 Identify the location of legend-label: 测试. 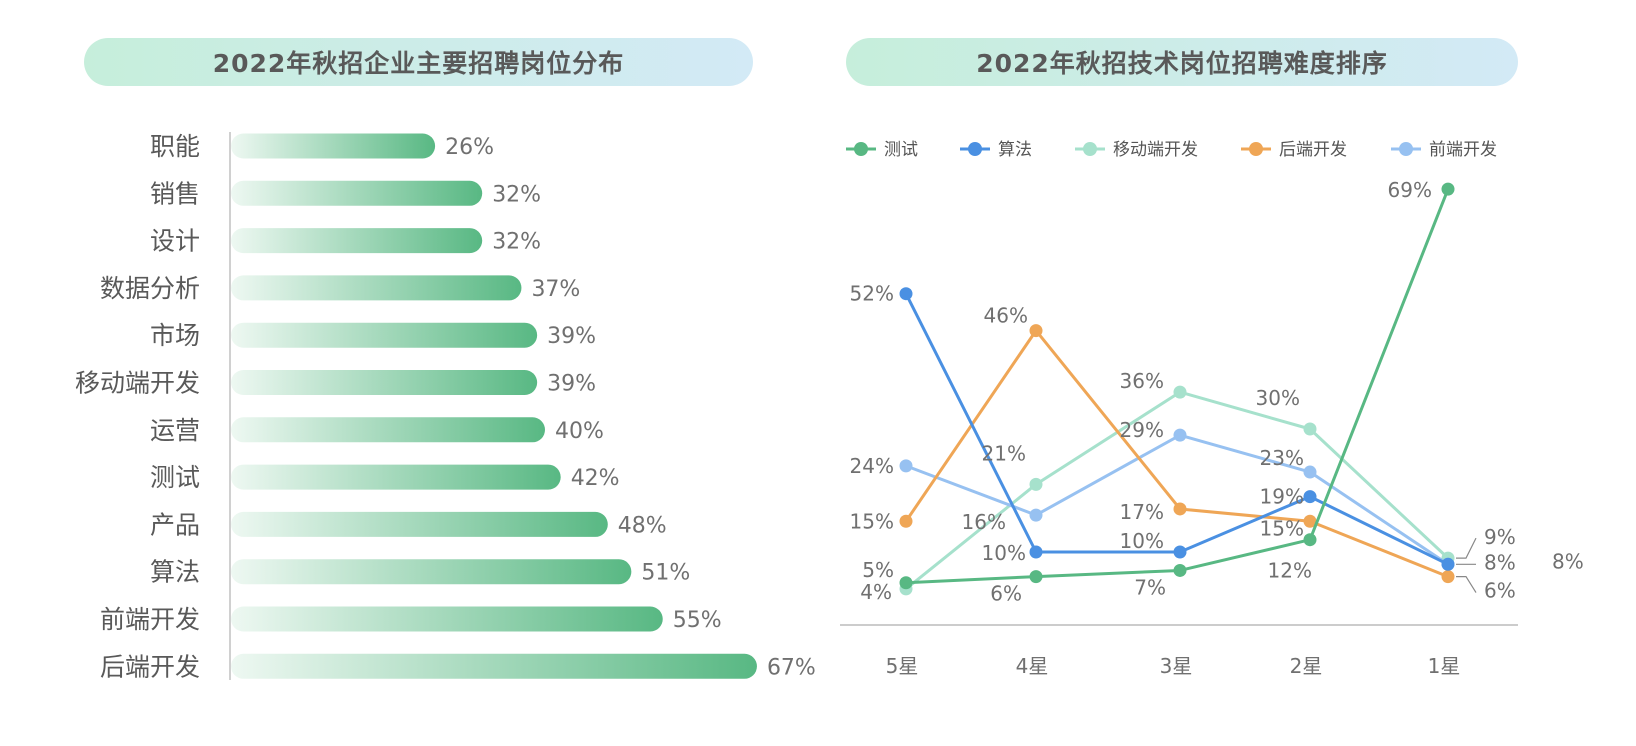
(901, 150).